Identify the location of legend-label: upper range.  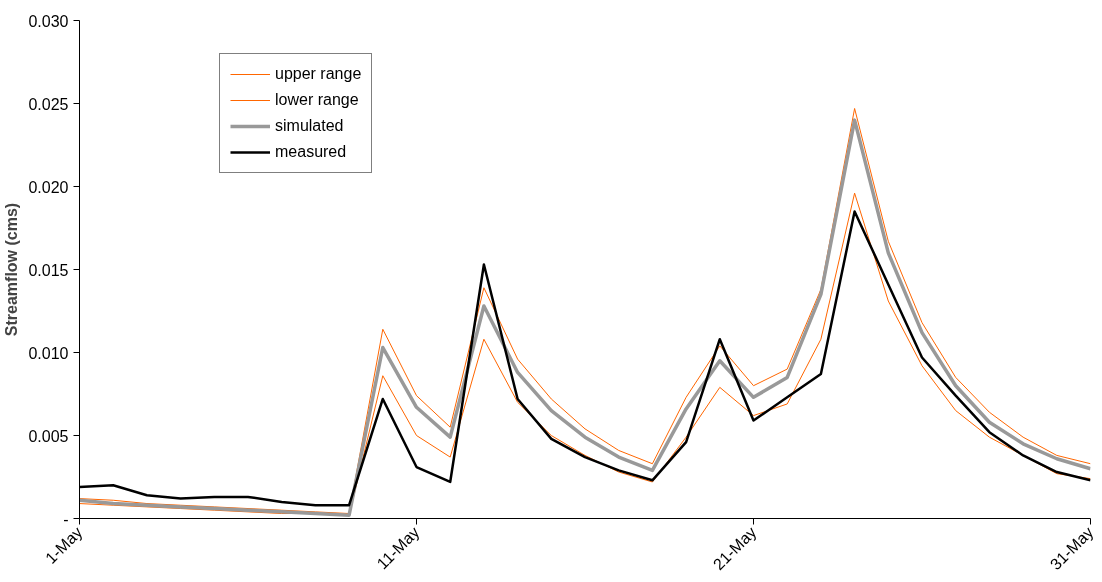
(318, 74).